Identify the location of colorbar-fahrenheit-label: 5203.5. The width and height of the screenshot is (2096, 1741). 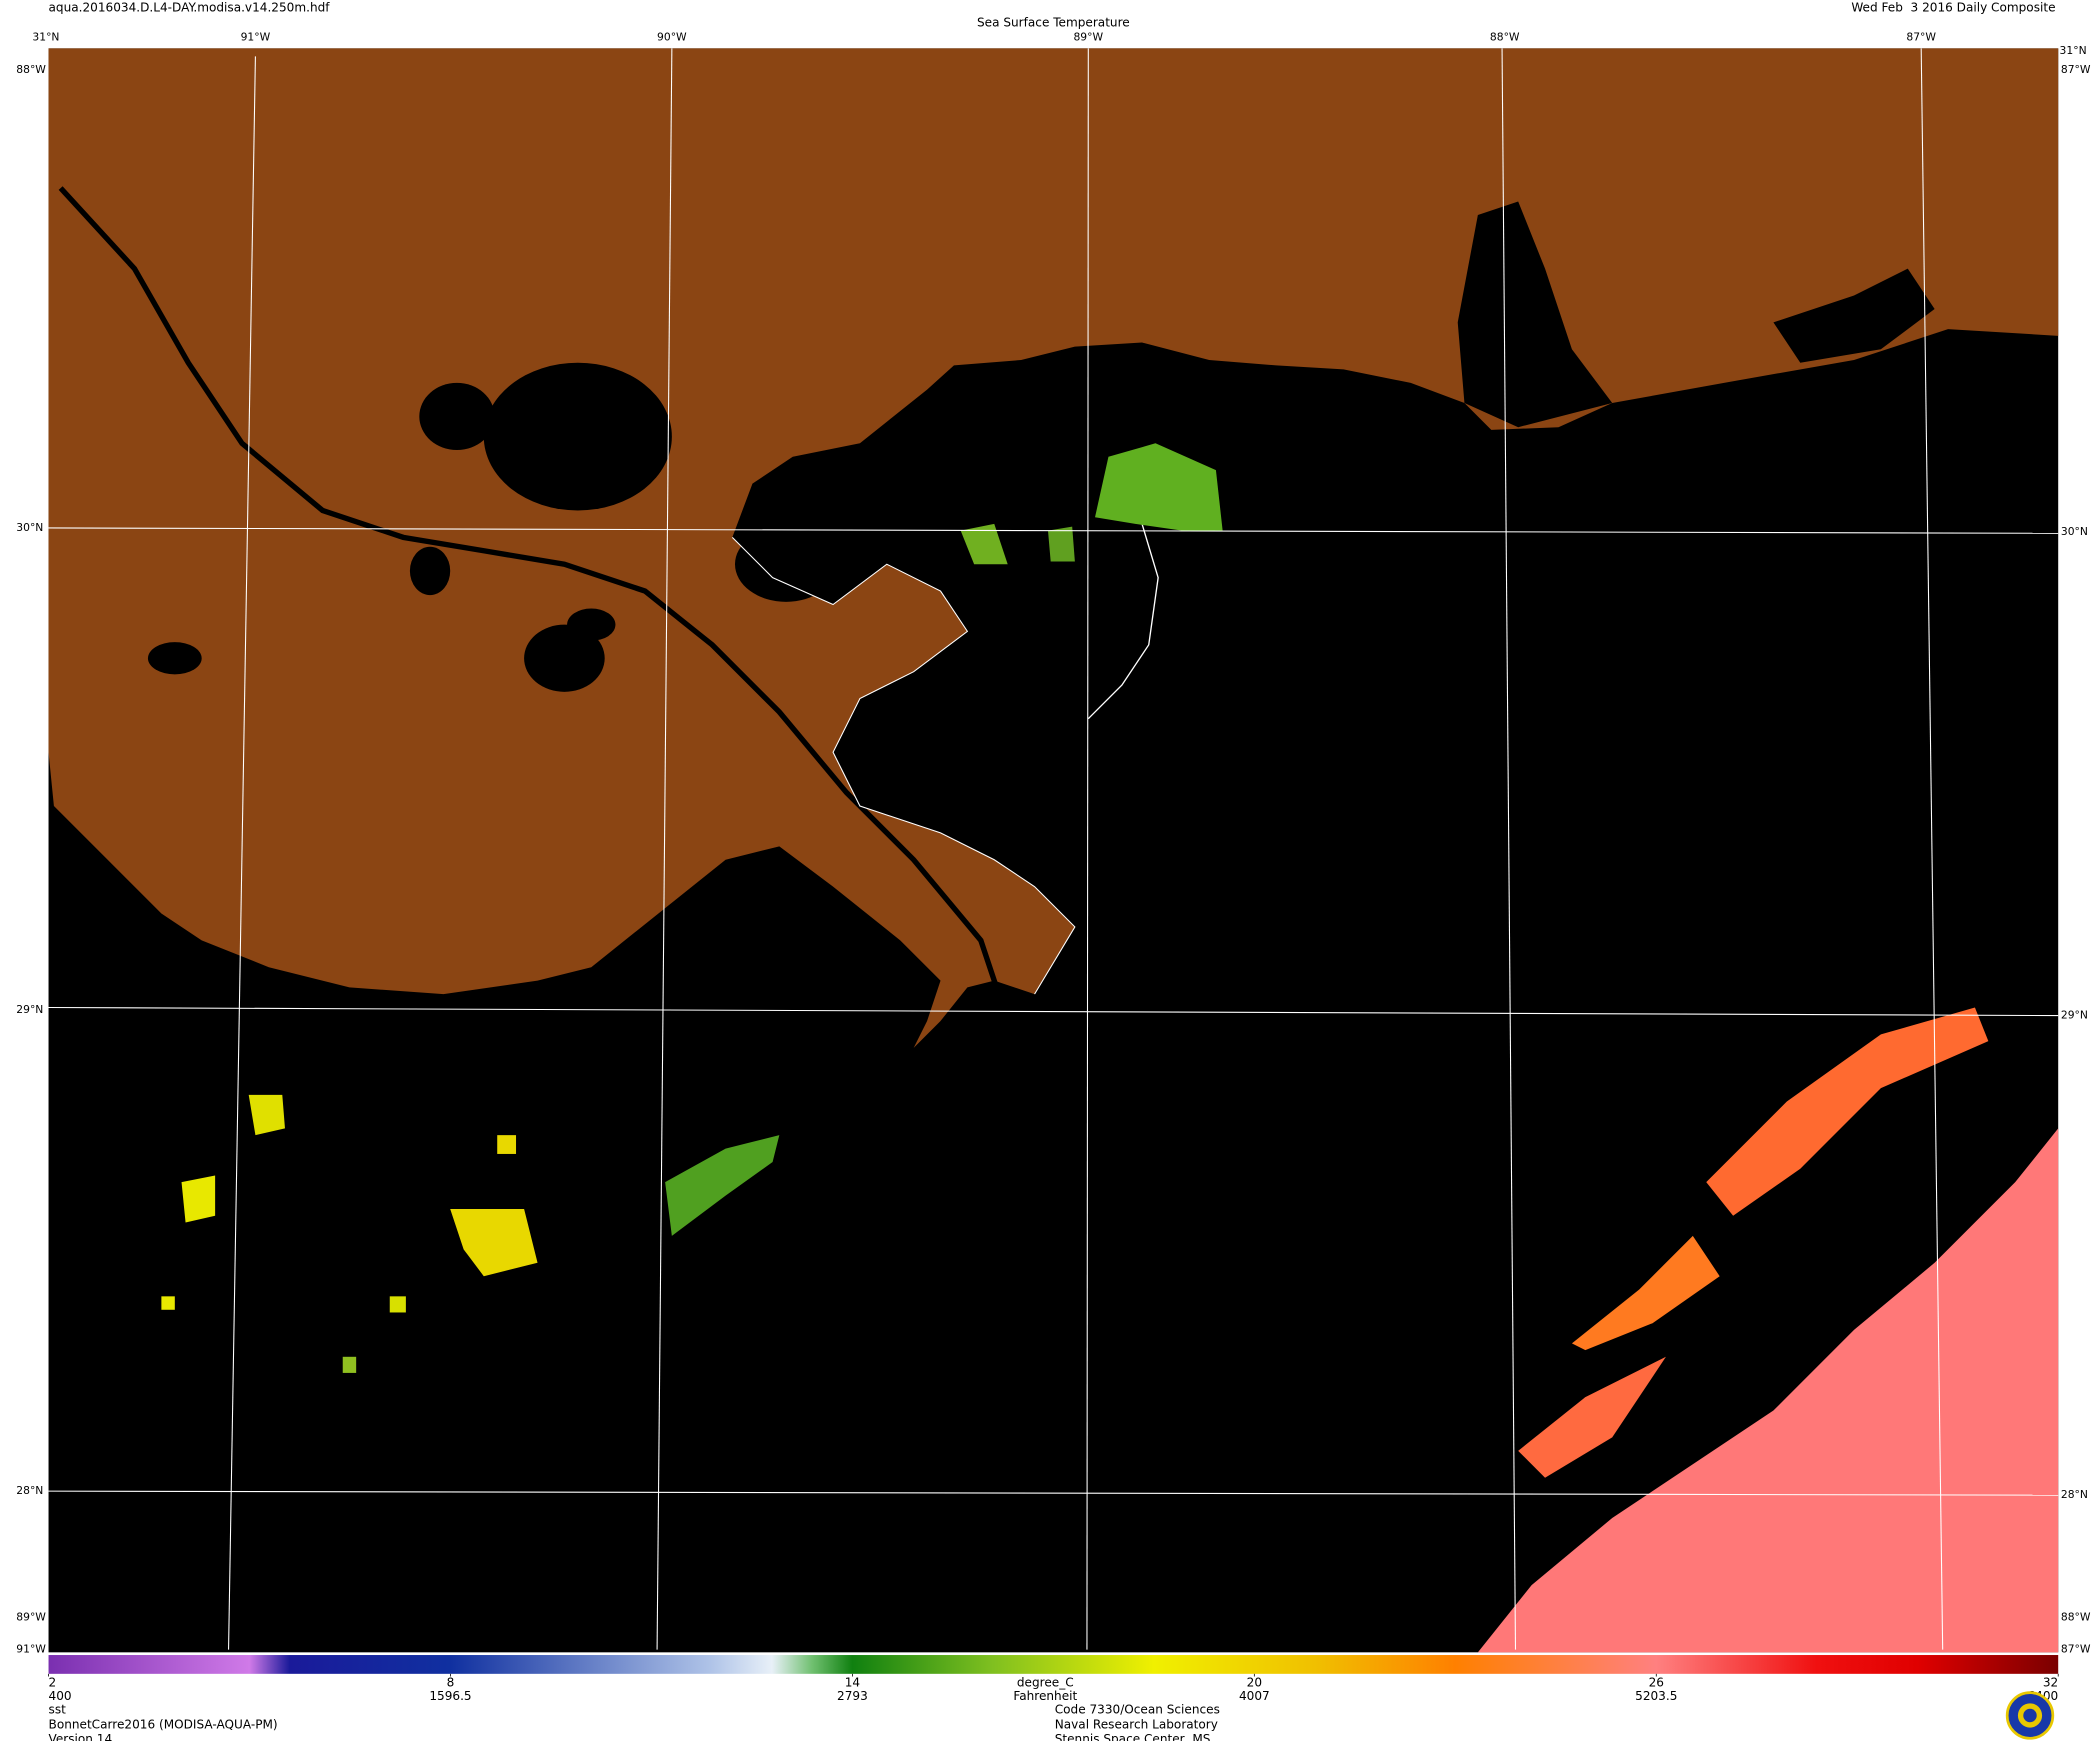
(1656, 1696).